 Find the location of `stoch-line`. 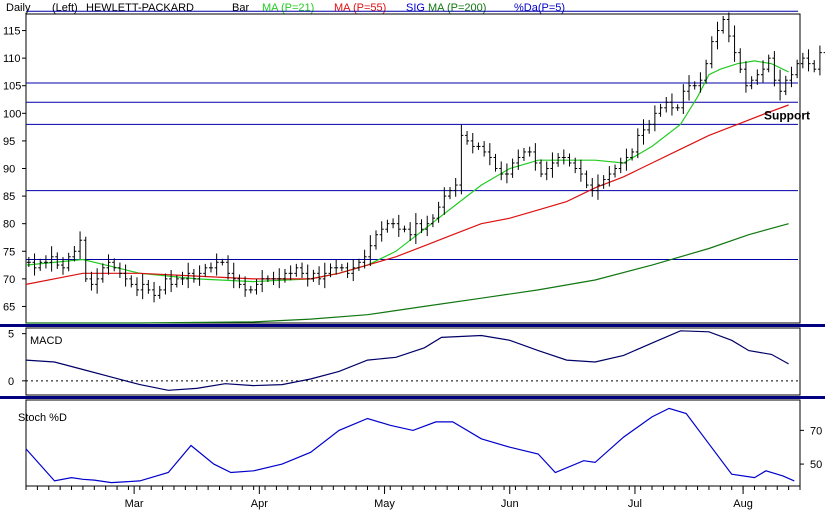

stoch-line is located at coordinates (410, 445).